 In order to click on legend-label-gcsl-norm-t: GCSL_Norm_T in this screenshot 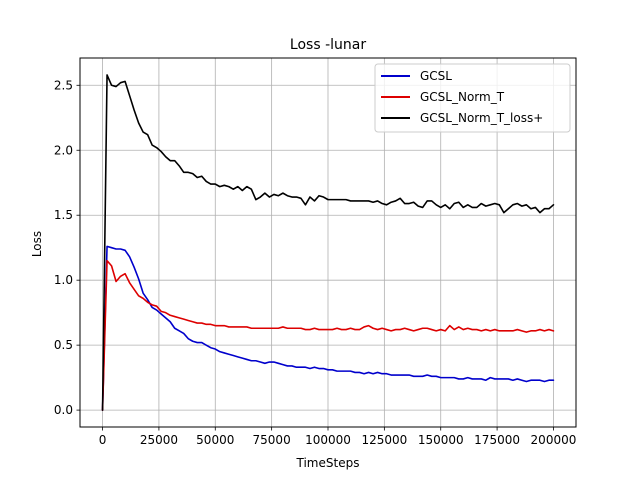, I will do `click(462, 97)`.